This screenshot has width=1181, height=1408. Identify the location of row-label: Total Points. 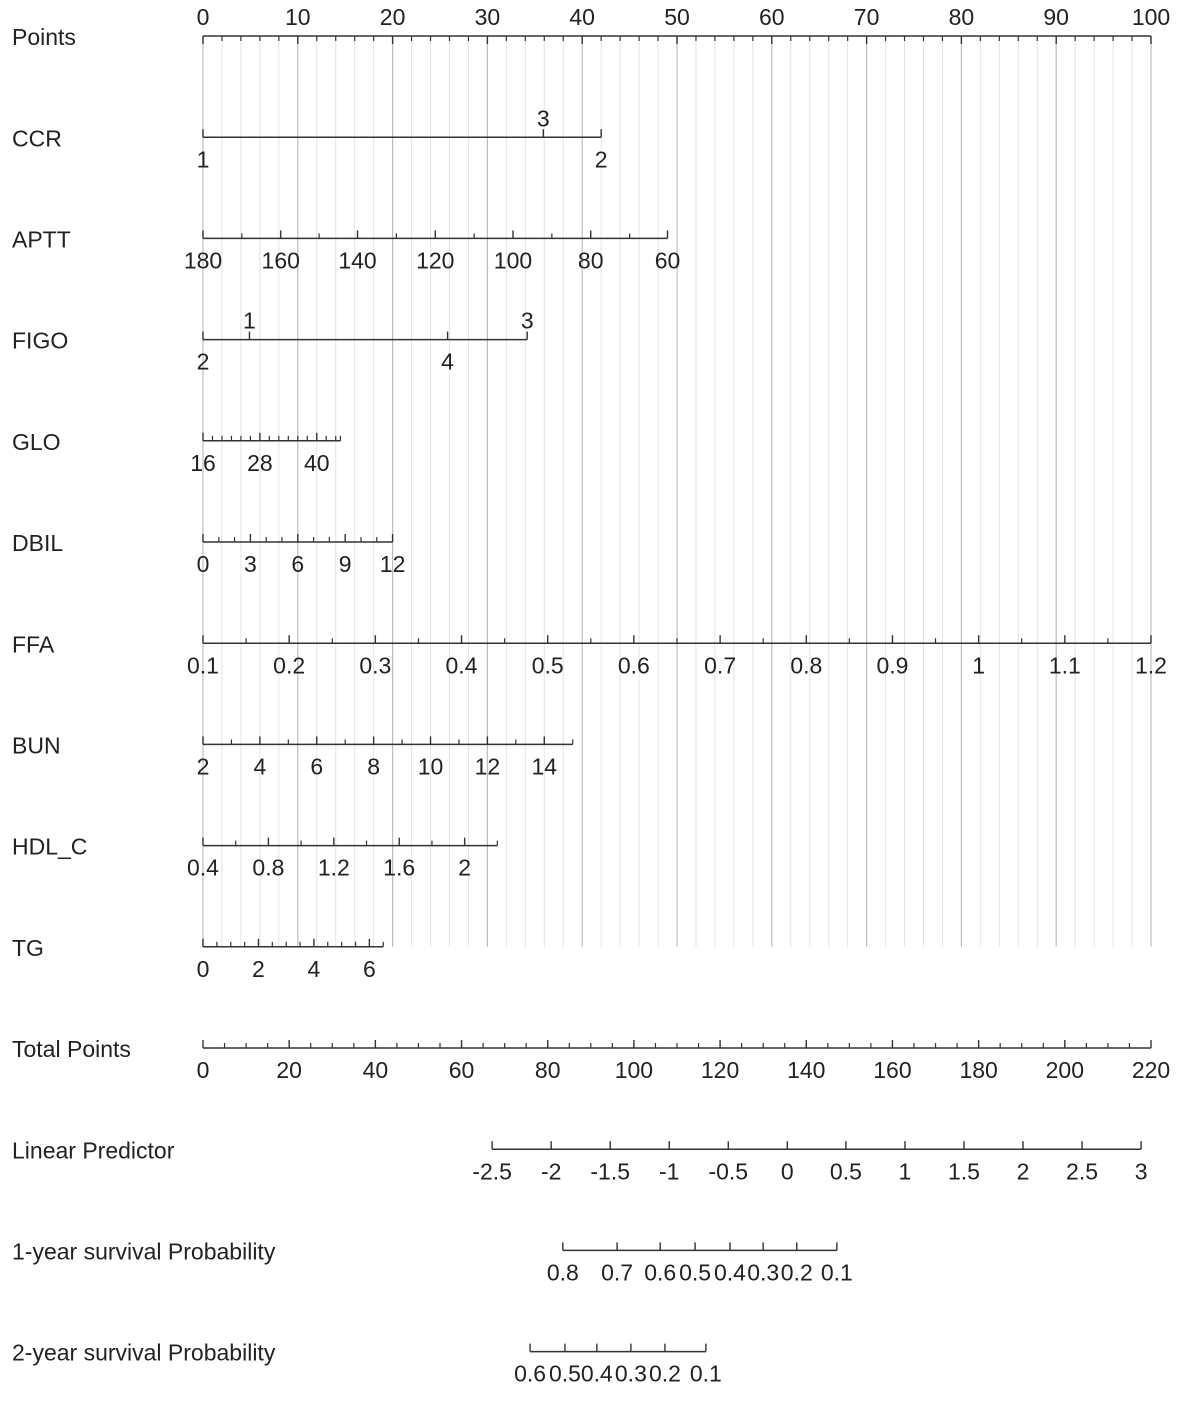
(71, 1049).